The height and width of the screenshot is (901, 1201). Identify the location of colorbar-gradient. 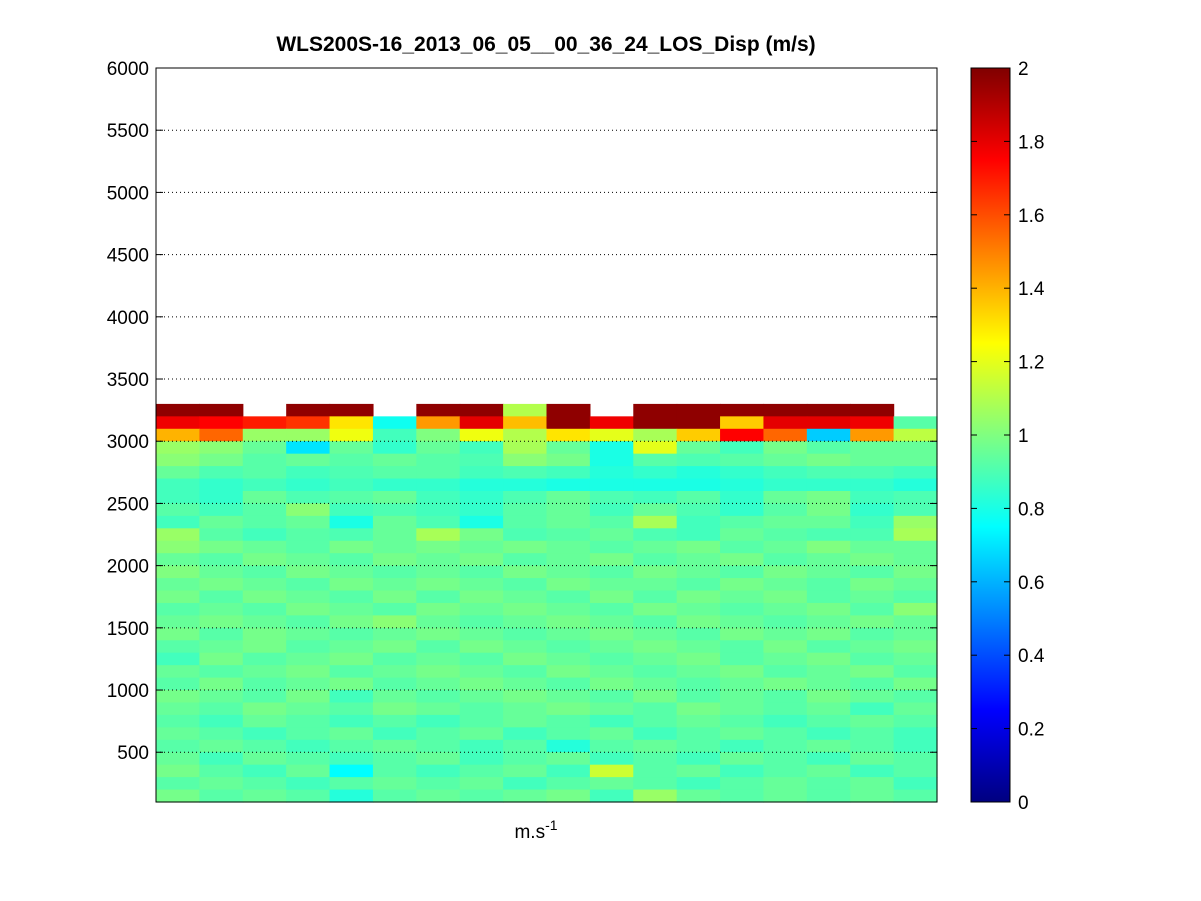
(990, 435).